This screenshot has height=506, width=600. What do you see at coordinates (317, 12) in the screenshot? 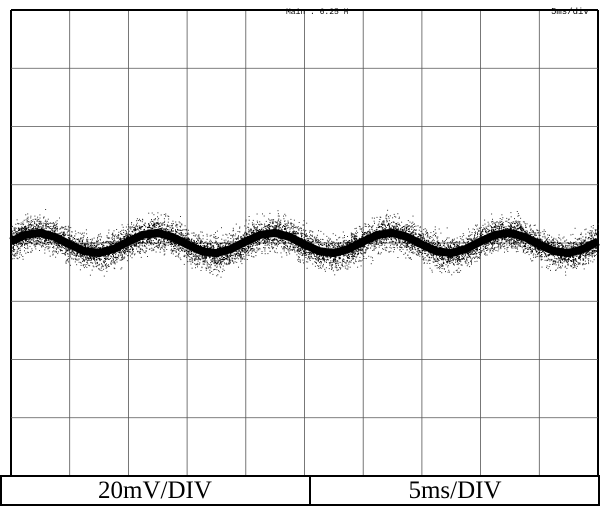
I see `record-length-label: Main : 6.25 M` at bounding box center [317, 12].